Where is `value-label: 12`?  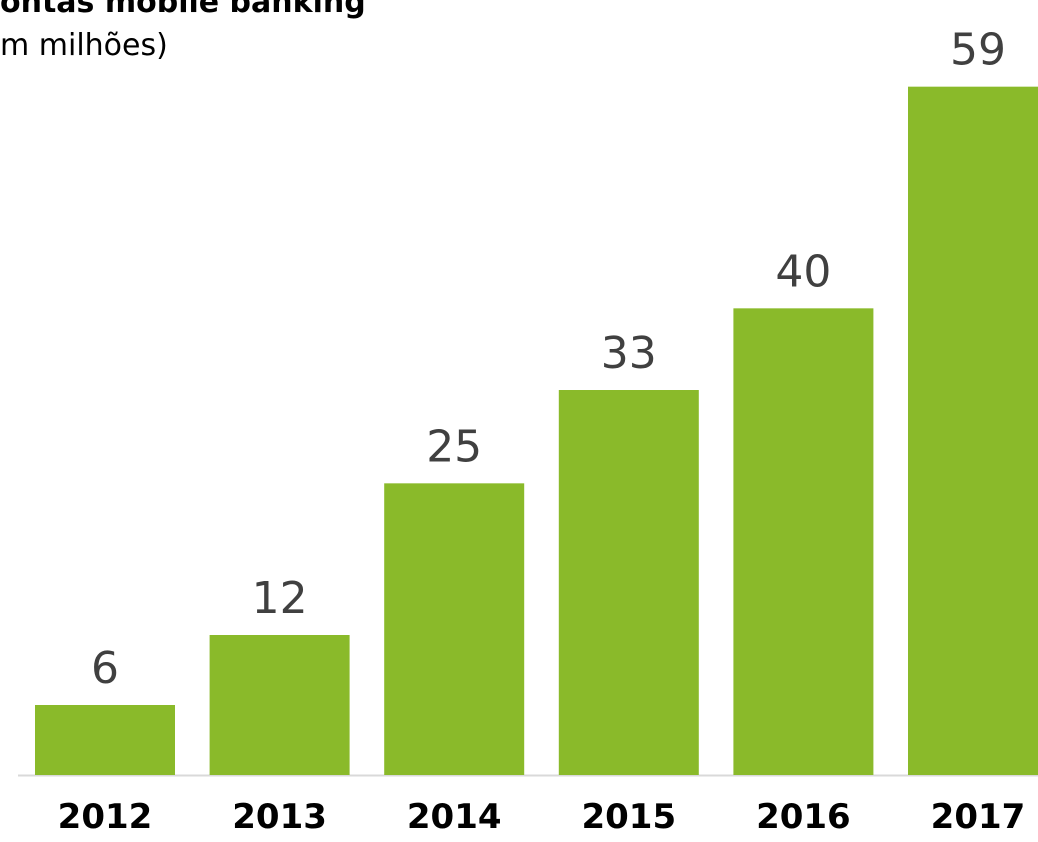
value-label: 12 is located at coordinates (280, 598).